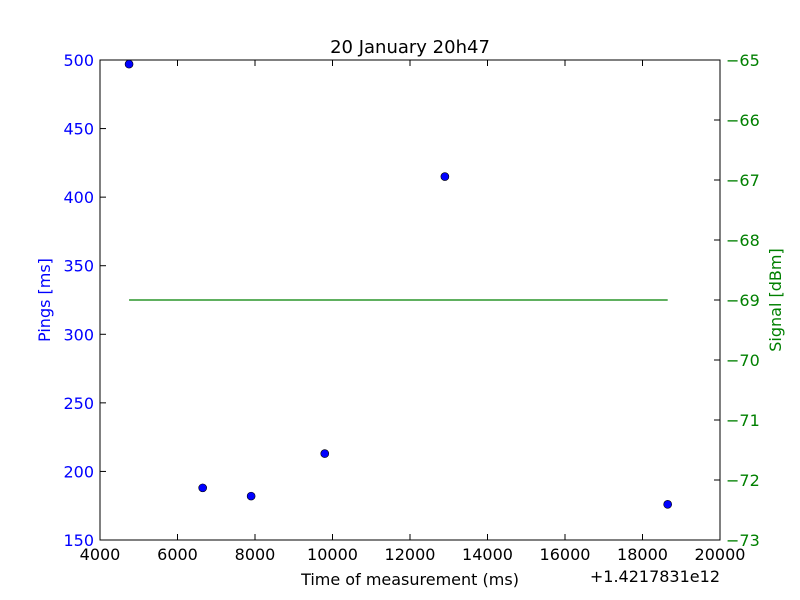 The image size is (800, 600). I want to click on x-tick-label: 8000, so click(255, 554).